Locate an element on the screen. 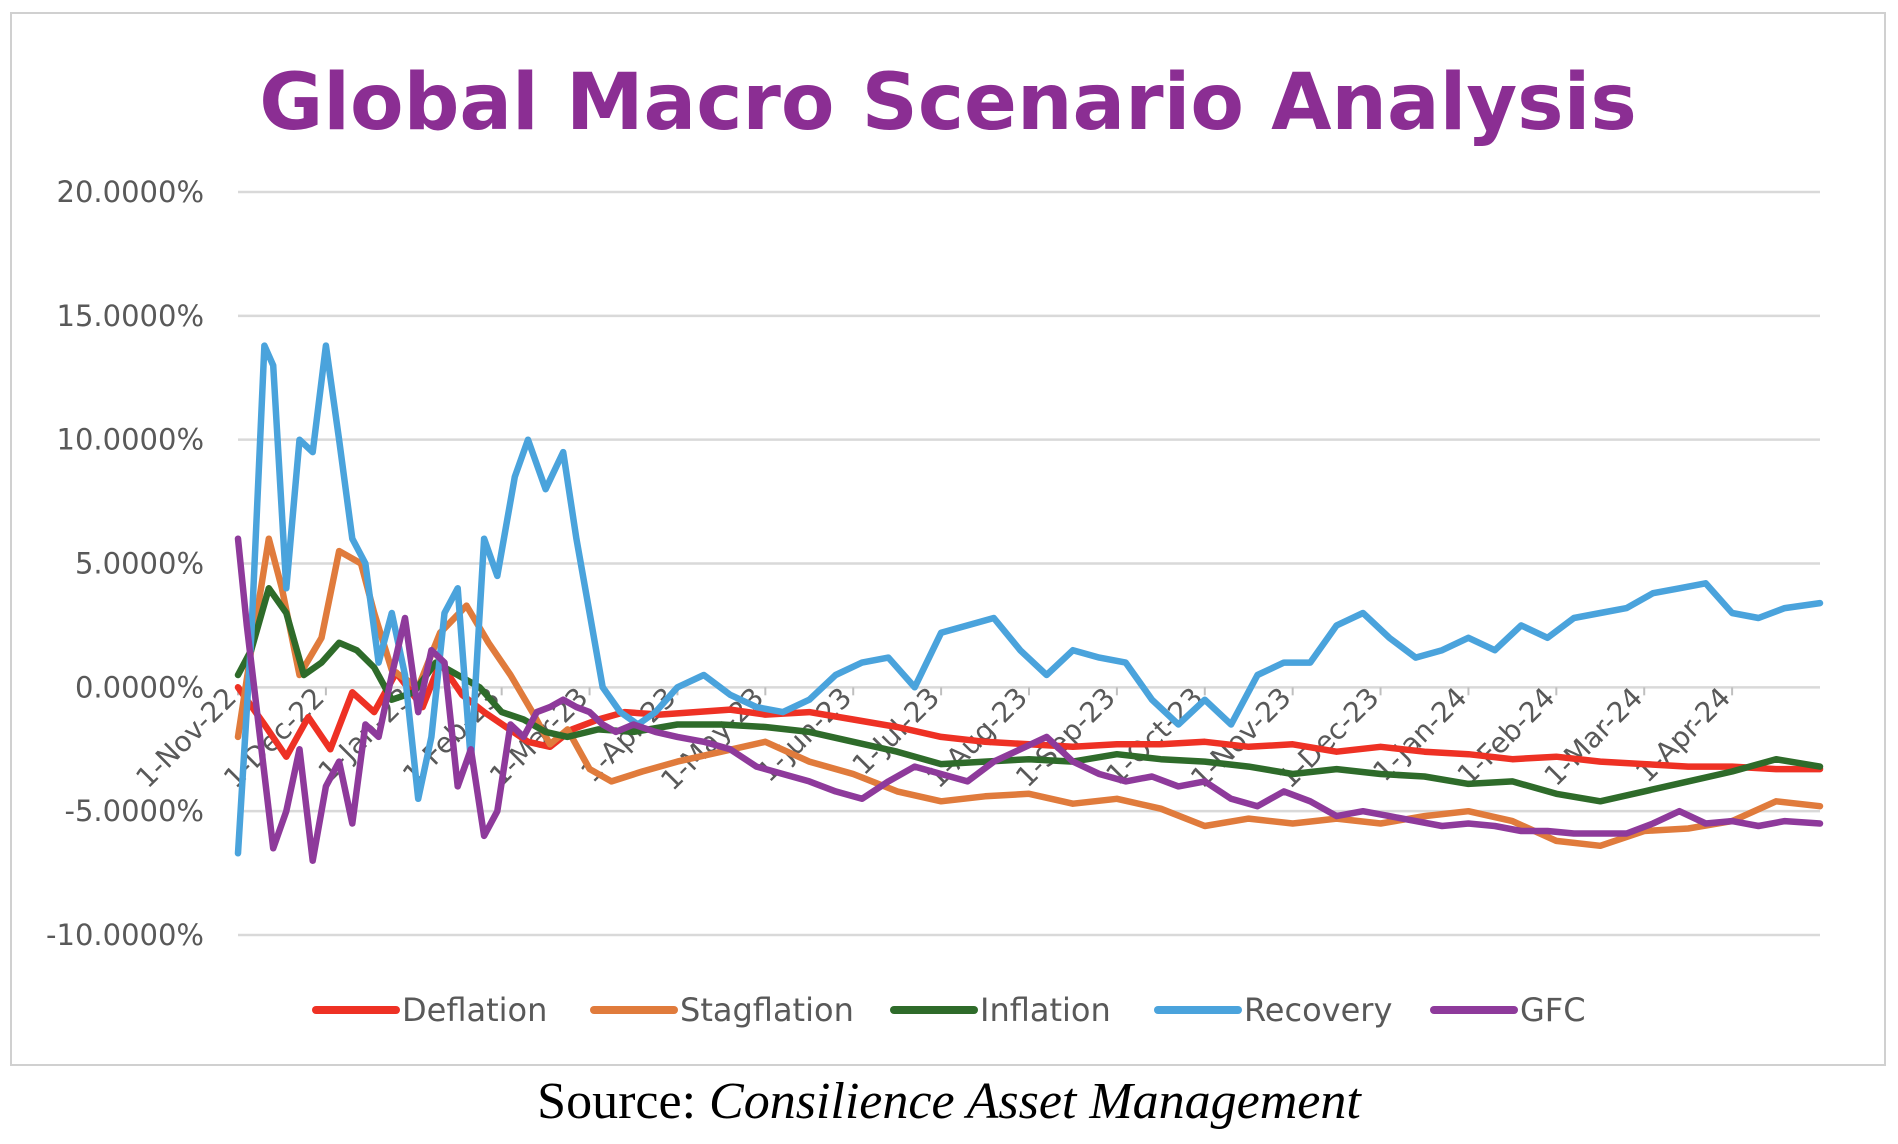  chart-title: Global Macro Scenario Analysis is located at coordinates (948, 103).